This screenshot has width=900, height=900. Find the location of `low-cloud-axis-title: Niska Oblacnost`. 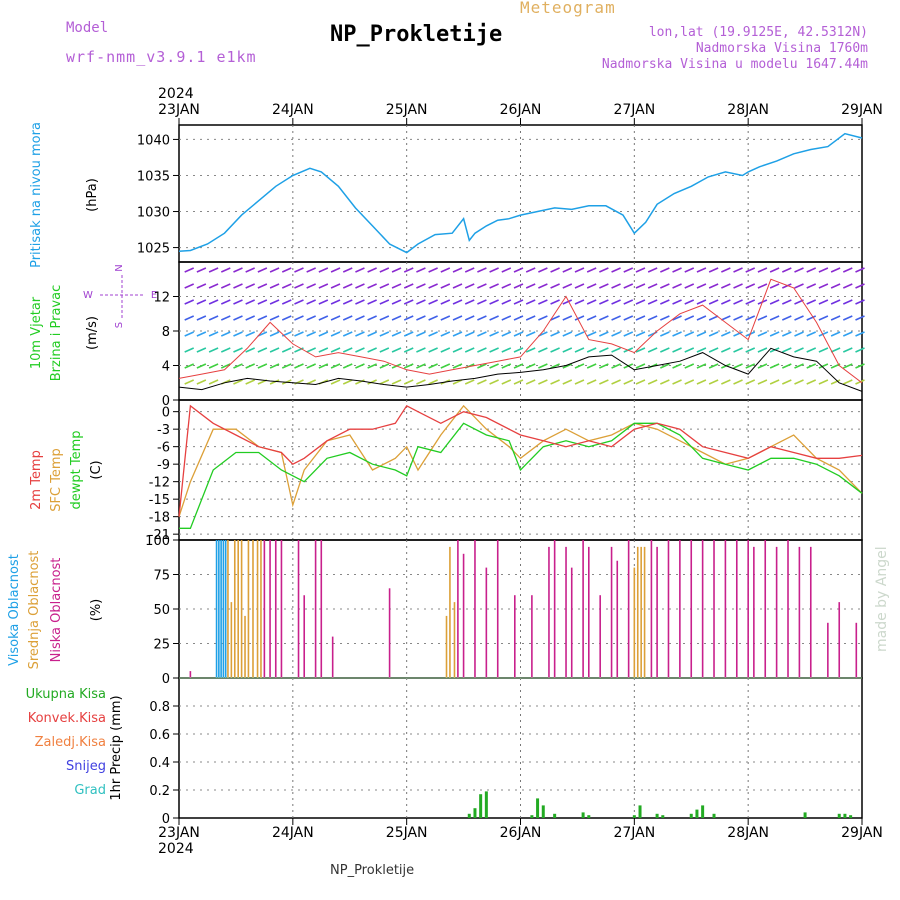

low-cloud-axis-title: Niska Oblacnost is located at coordinates (56, 610).